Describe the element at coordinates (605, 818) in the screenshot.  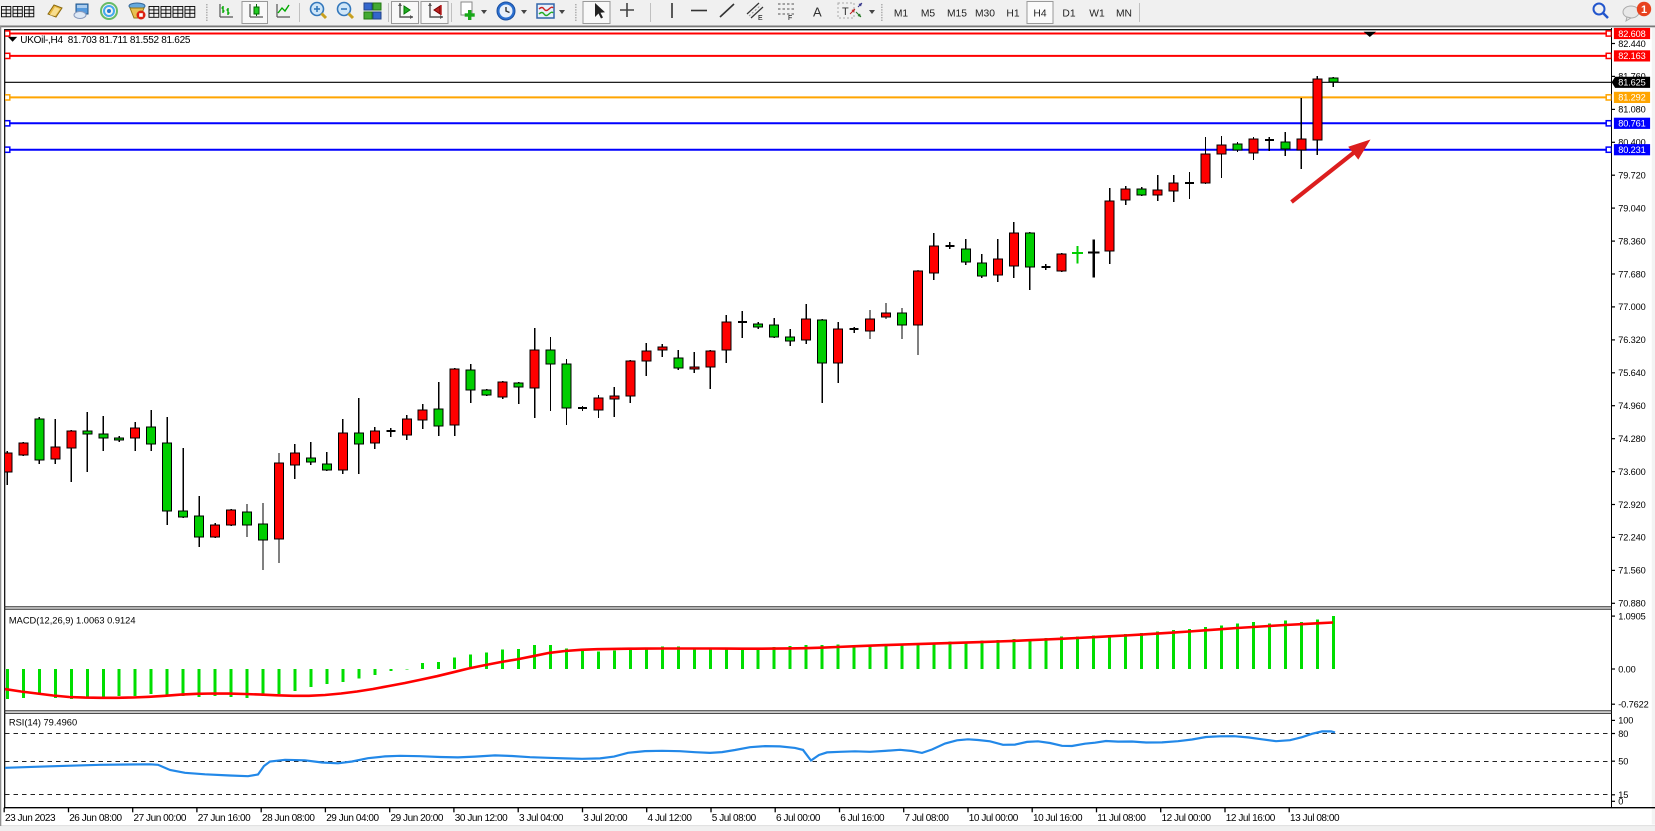
I see `svg-text: 3 Jul 20:00` at that location.